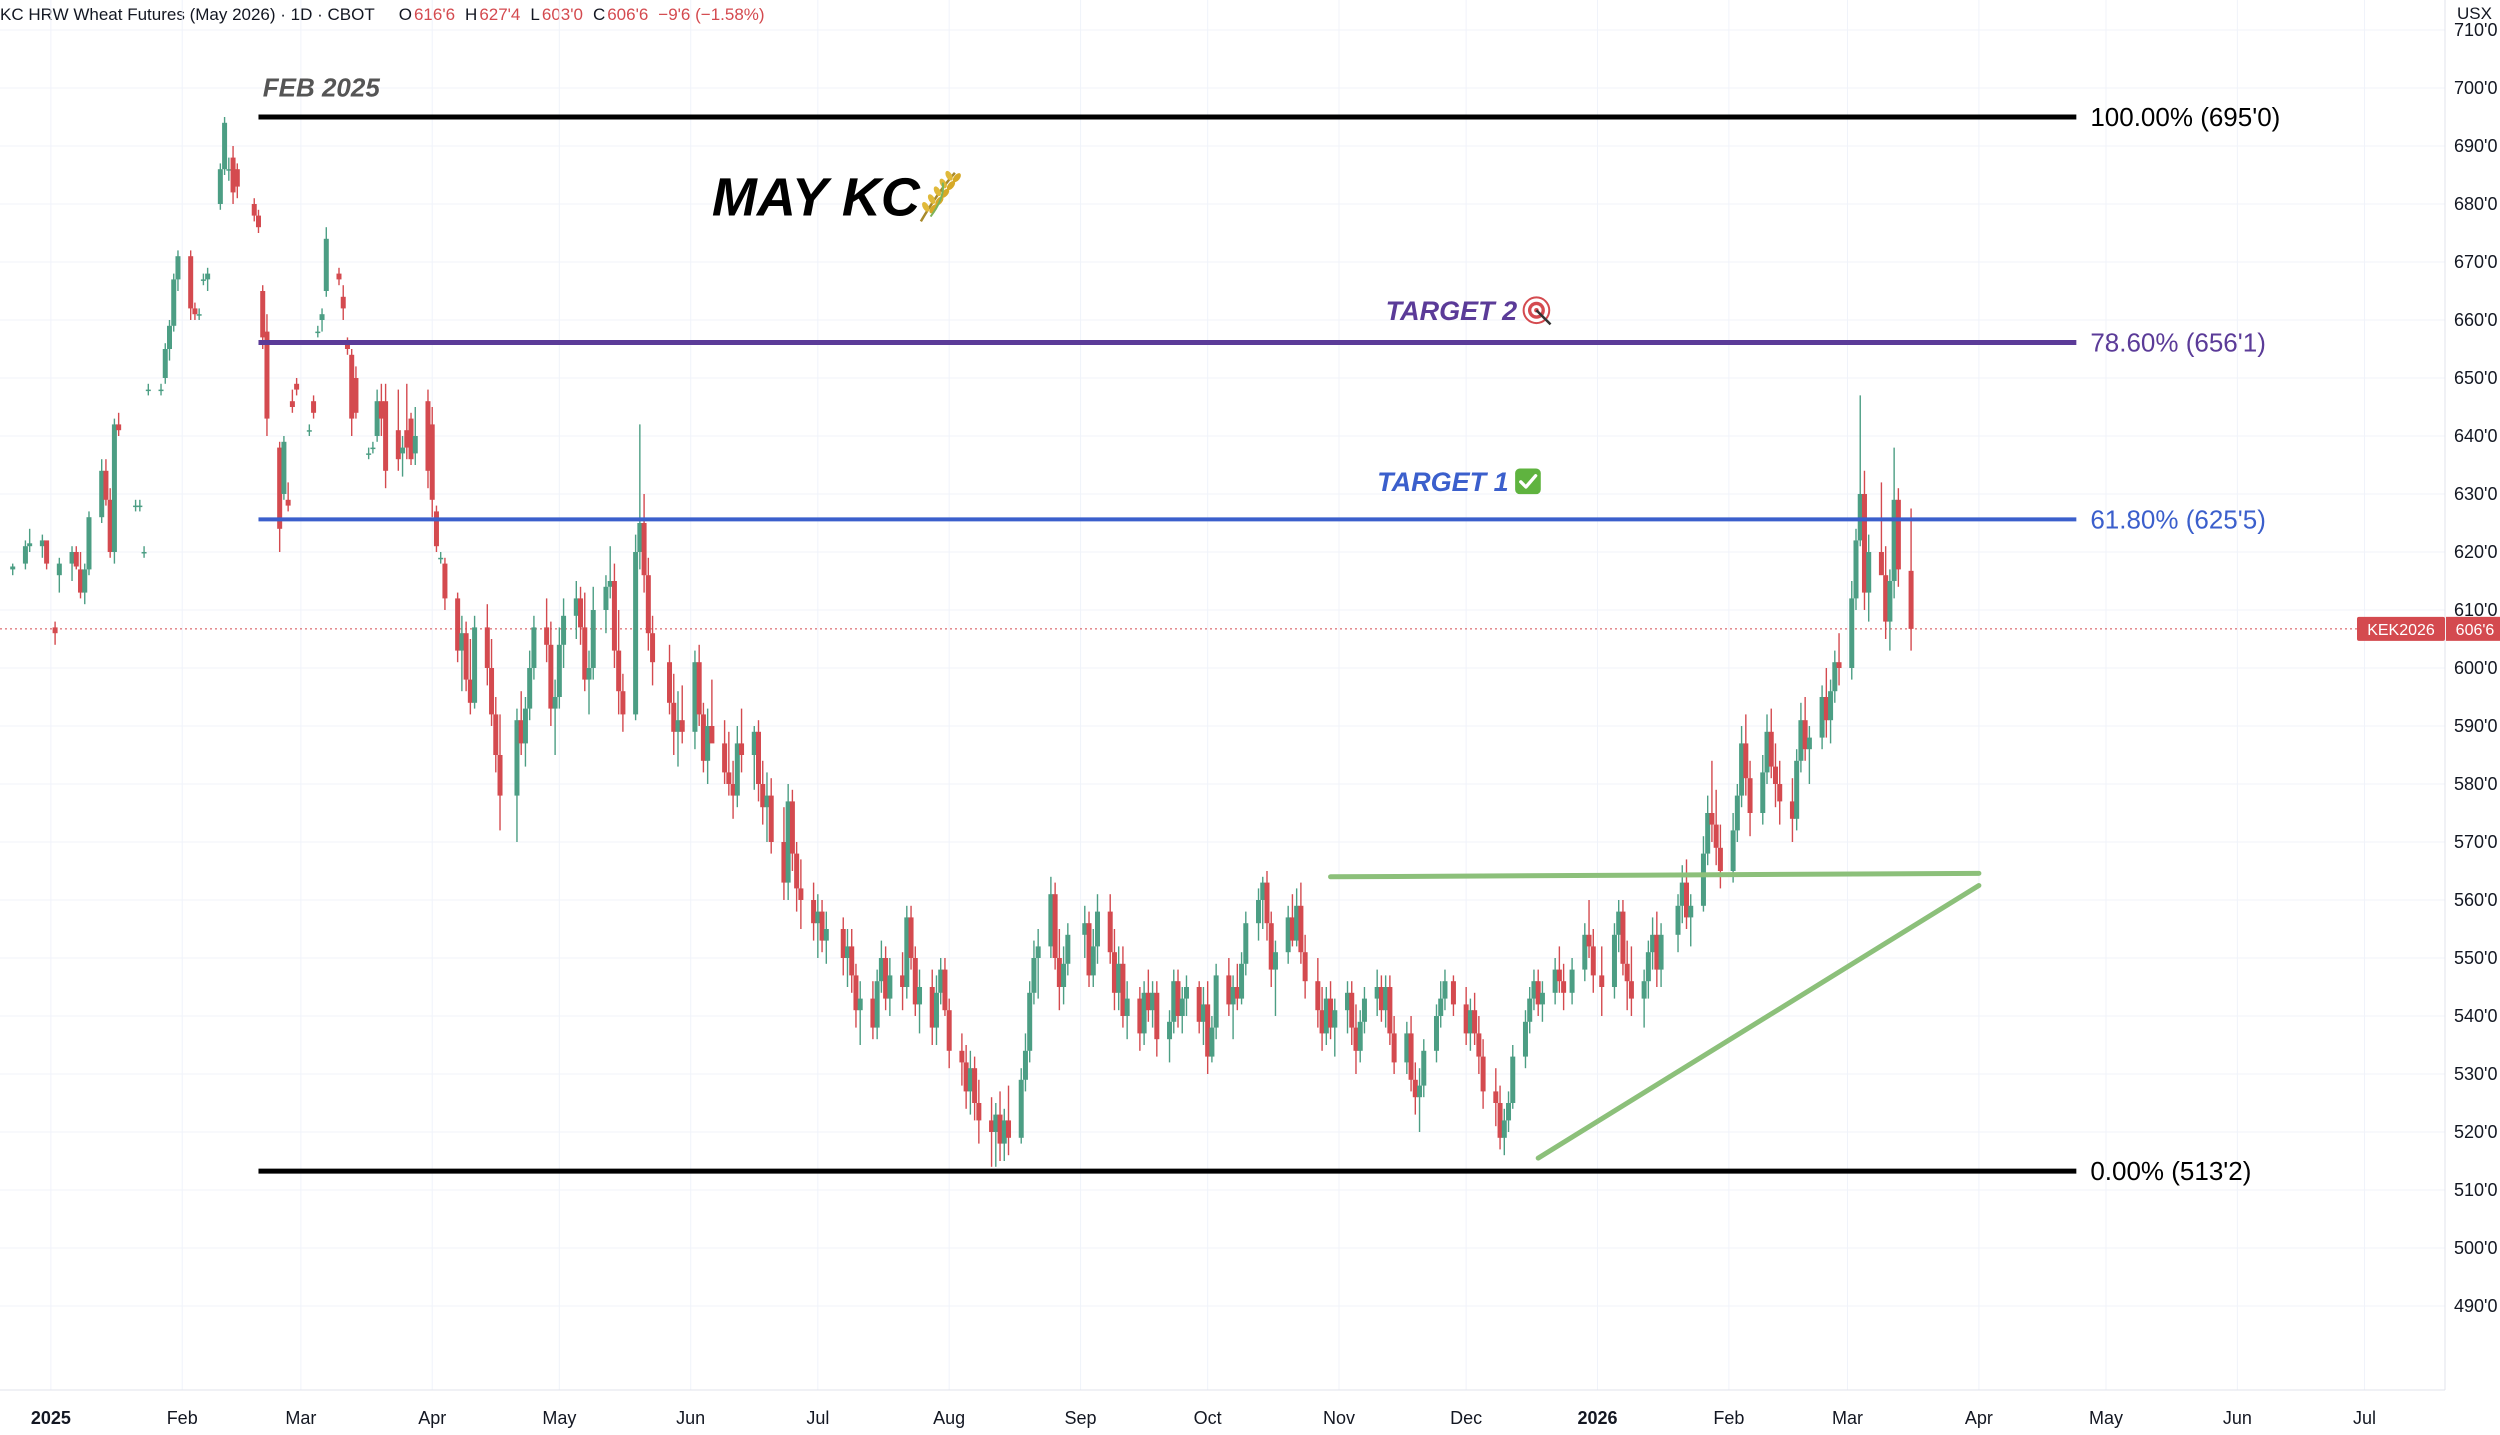  I want to click on currency-label: USX, so click(2474, 13).